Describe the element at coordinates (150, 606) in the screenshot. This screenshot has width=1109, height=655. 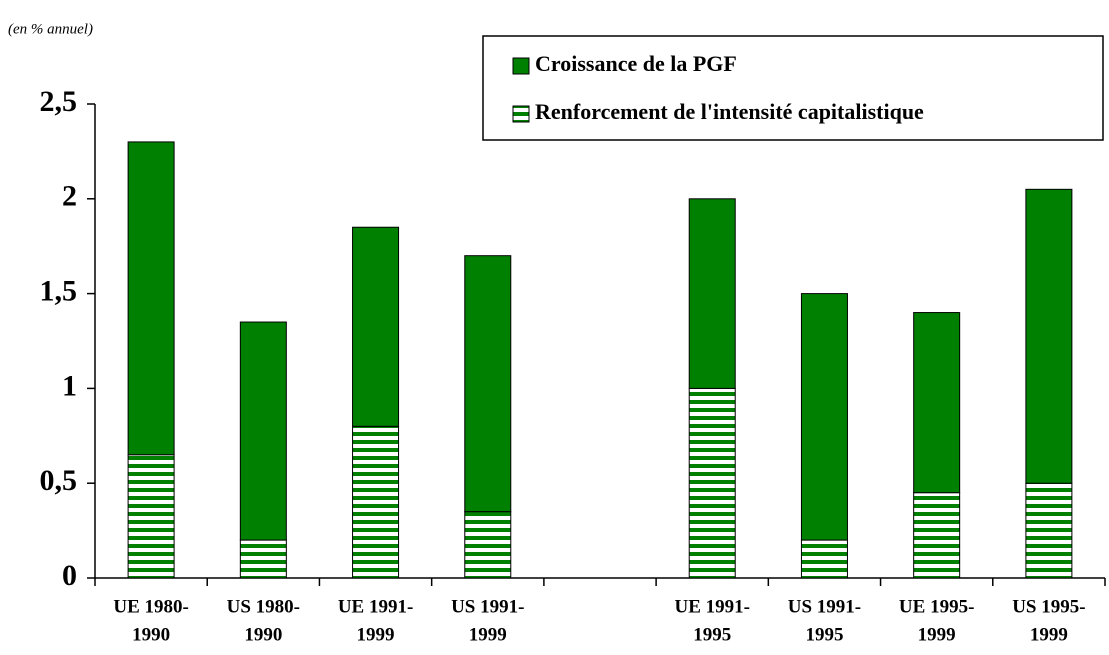
I see `x-tick-label: UE 1980-` at that location.